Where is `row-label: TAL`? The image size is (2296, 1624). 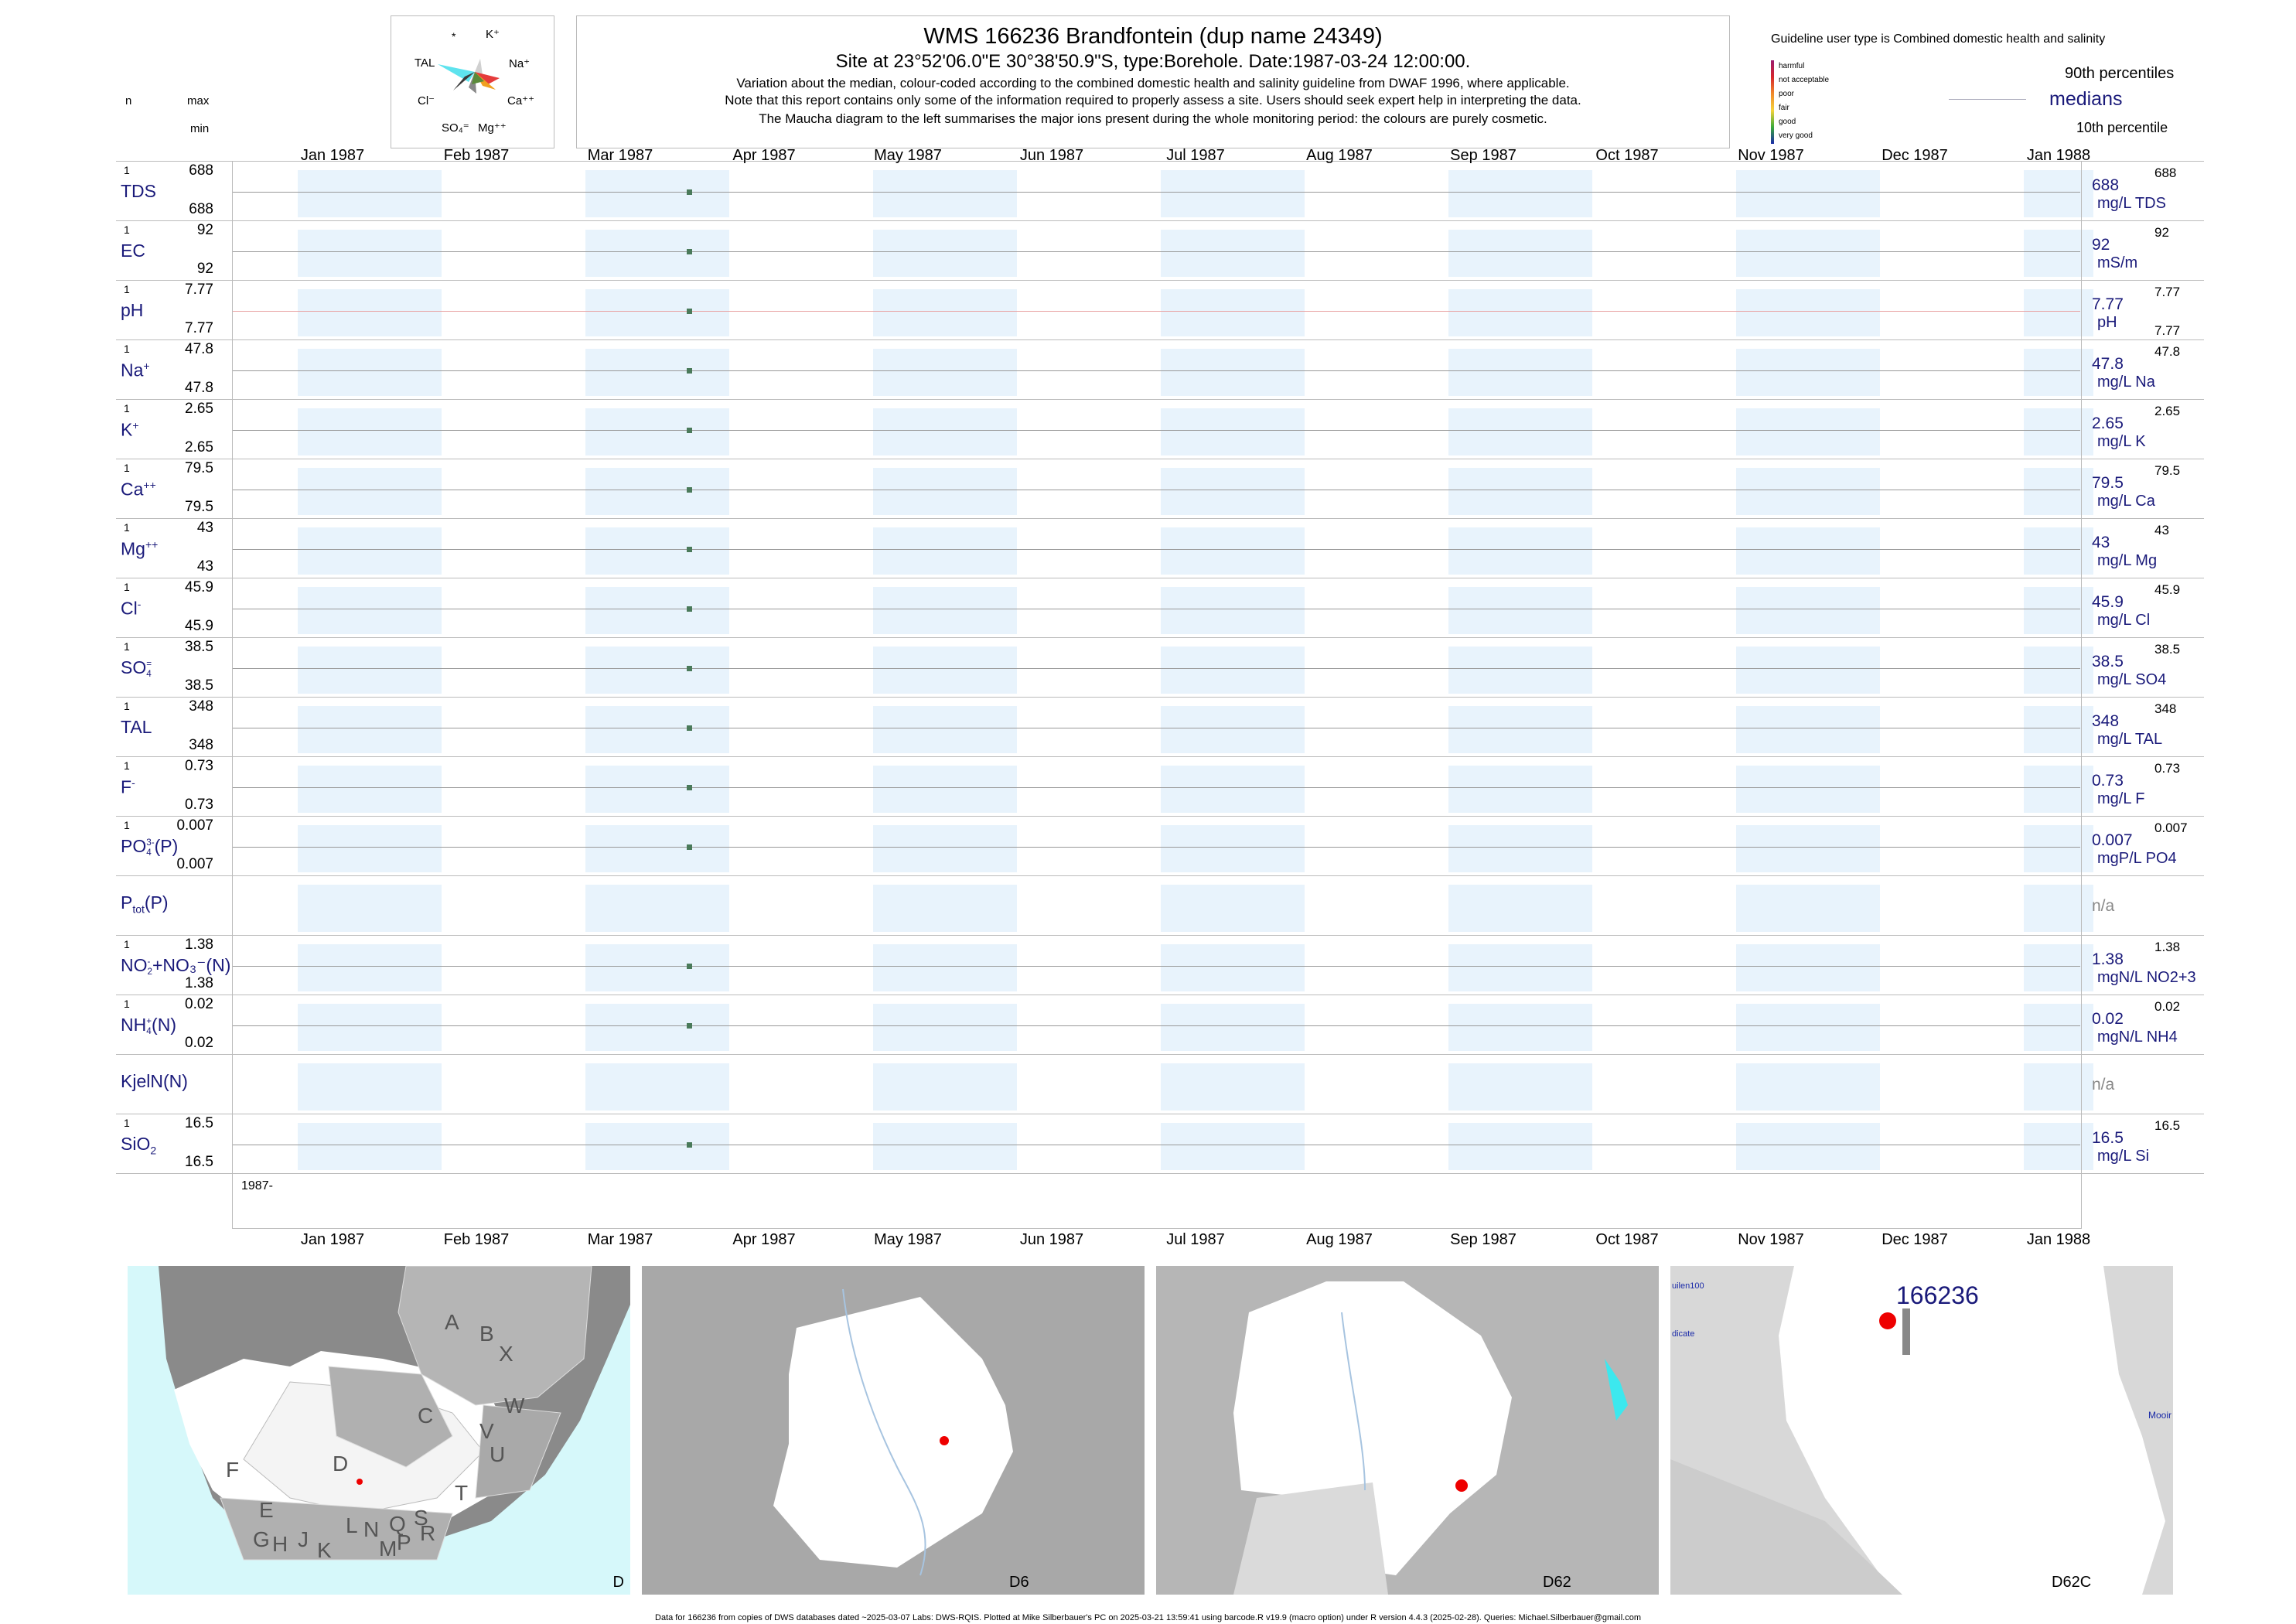
row-label: TAL is located at coordinates (136, 727).